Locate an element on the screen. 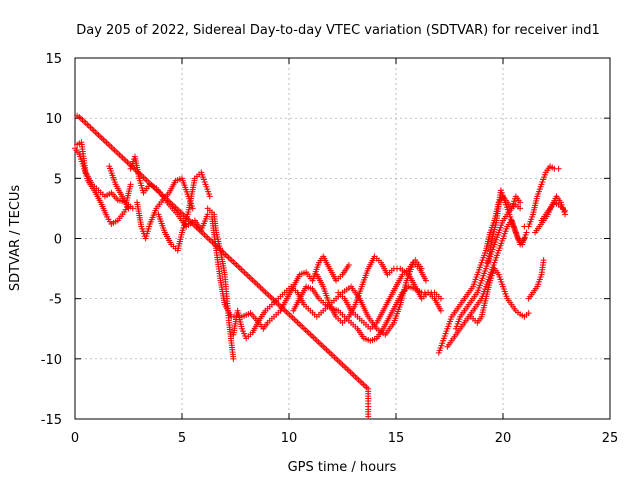 The width and height of the screenshot is (640, 480). y-axis-title: SDTVAR / TECUs is located at coordinates (15, 238).